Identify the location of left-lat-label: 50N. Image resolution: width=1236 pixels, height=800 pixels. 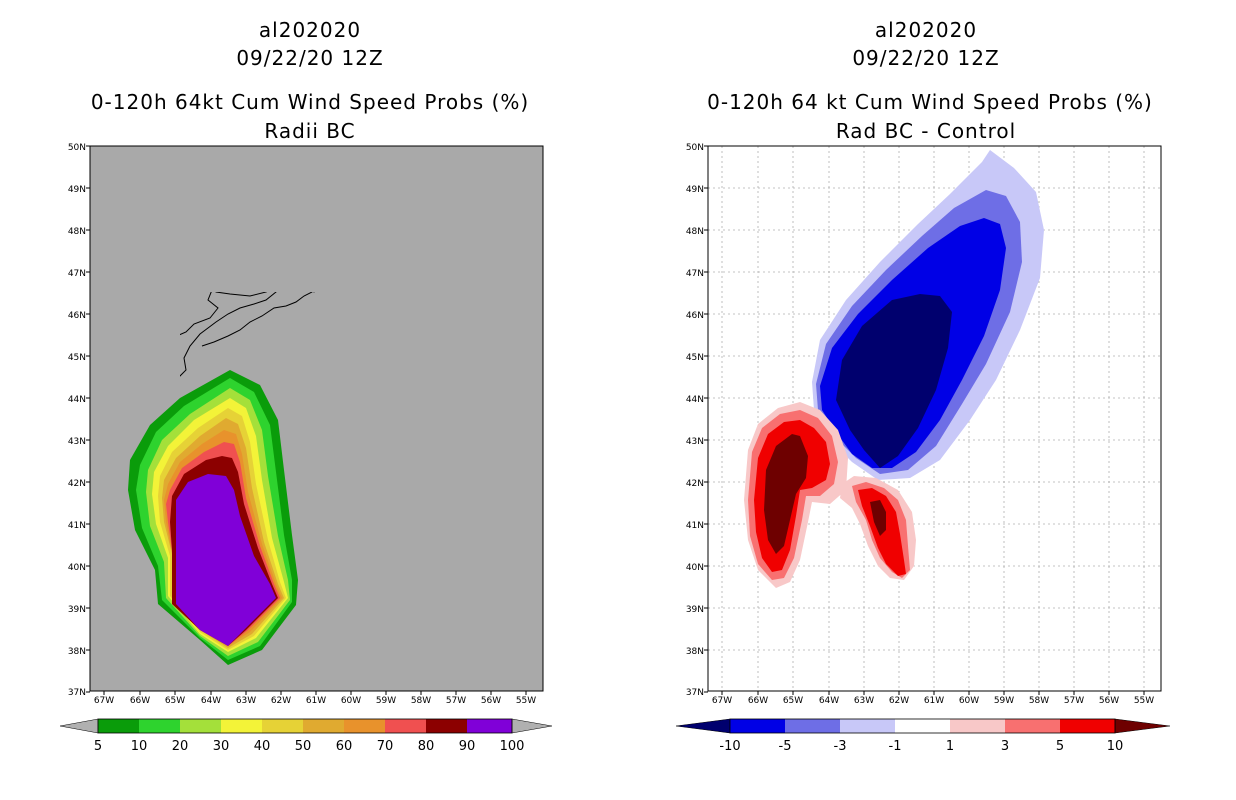
(77, 148).